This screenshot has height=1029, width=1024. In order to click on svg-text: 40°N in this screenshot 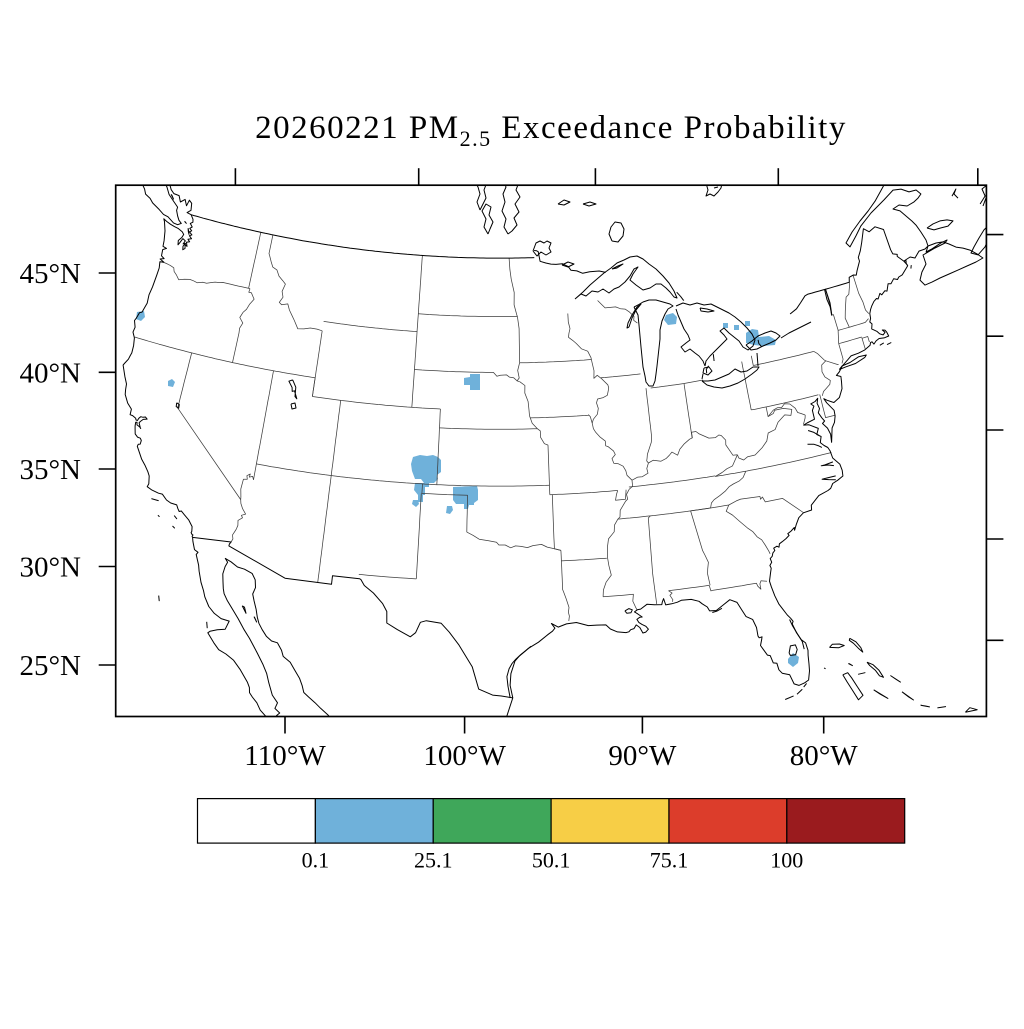, I will do `click(50, 373)`.